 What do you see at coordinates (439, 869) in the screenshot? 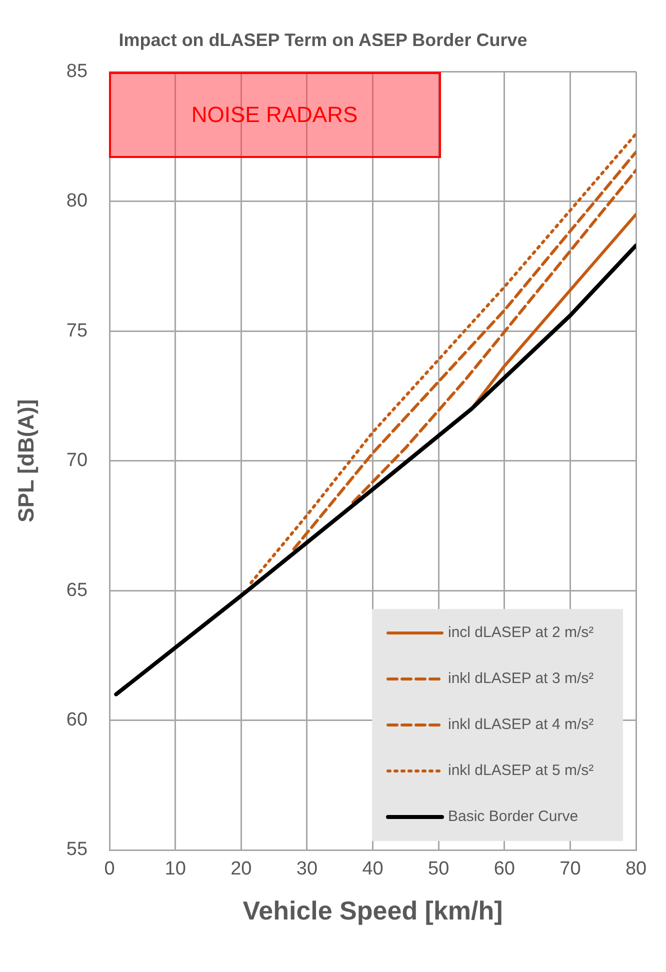
I see `x-tick-label: 50` at bounding box center [439, 869].